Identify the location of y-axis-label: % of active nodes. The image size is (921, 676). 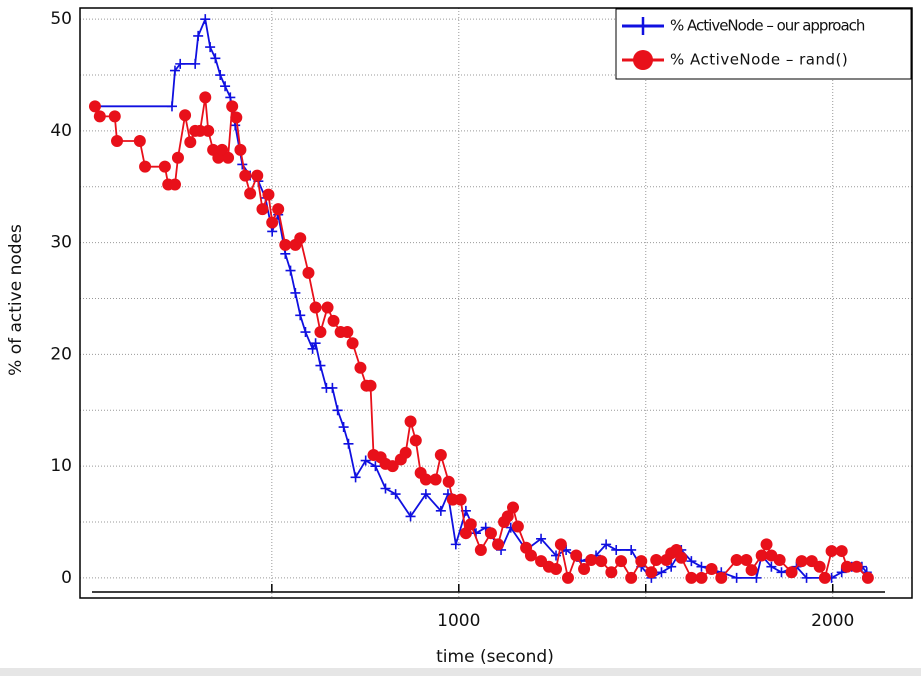
(16, 300).